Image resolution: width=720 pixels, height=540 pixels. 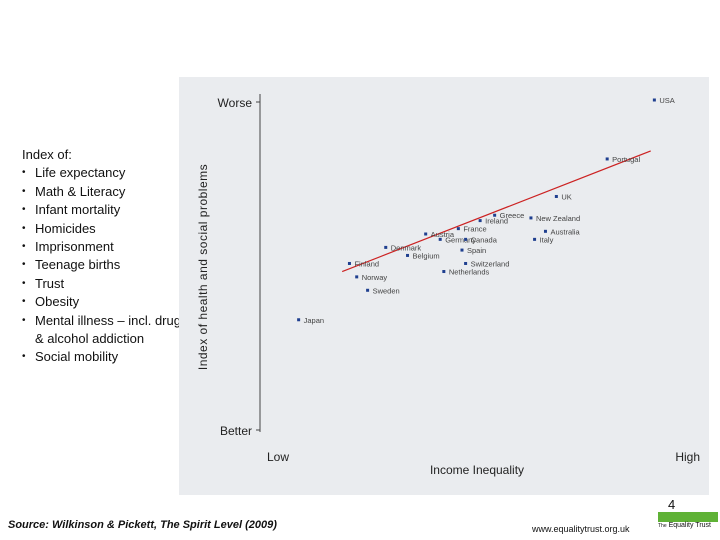 What do you see at coordinates (408, 255) in the screenshot?
I see `data-point-belgium` at bounding box center [408, 255].